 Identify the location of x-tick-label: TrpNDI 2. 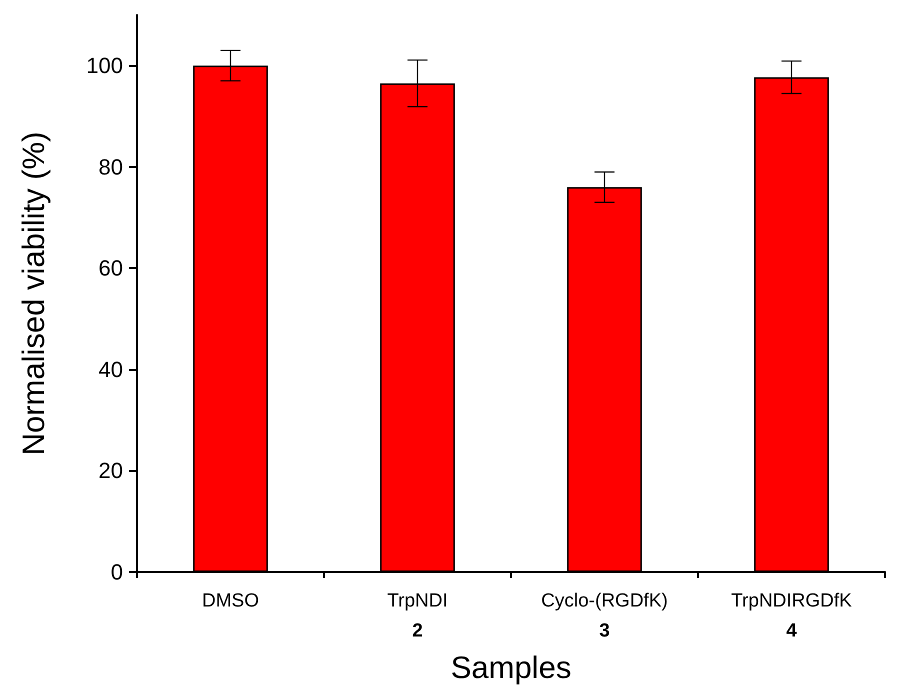
(417, 616).